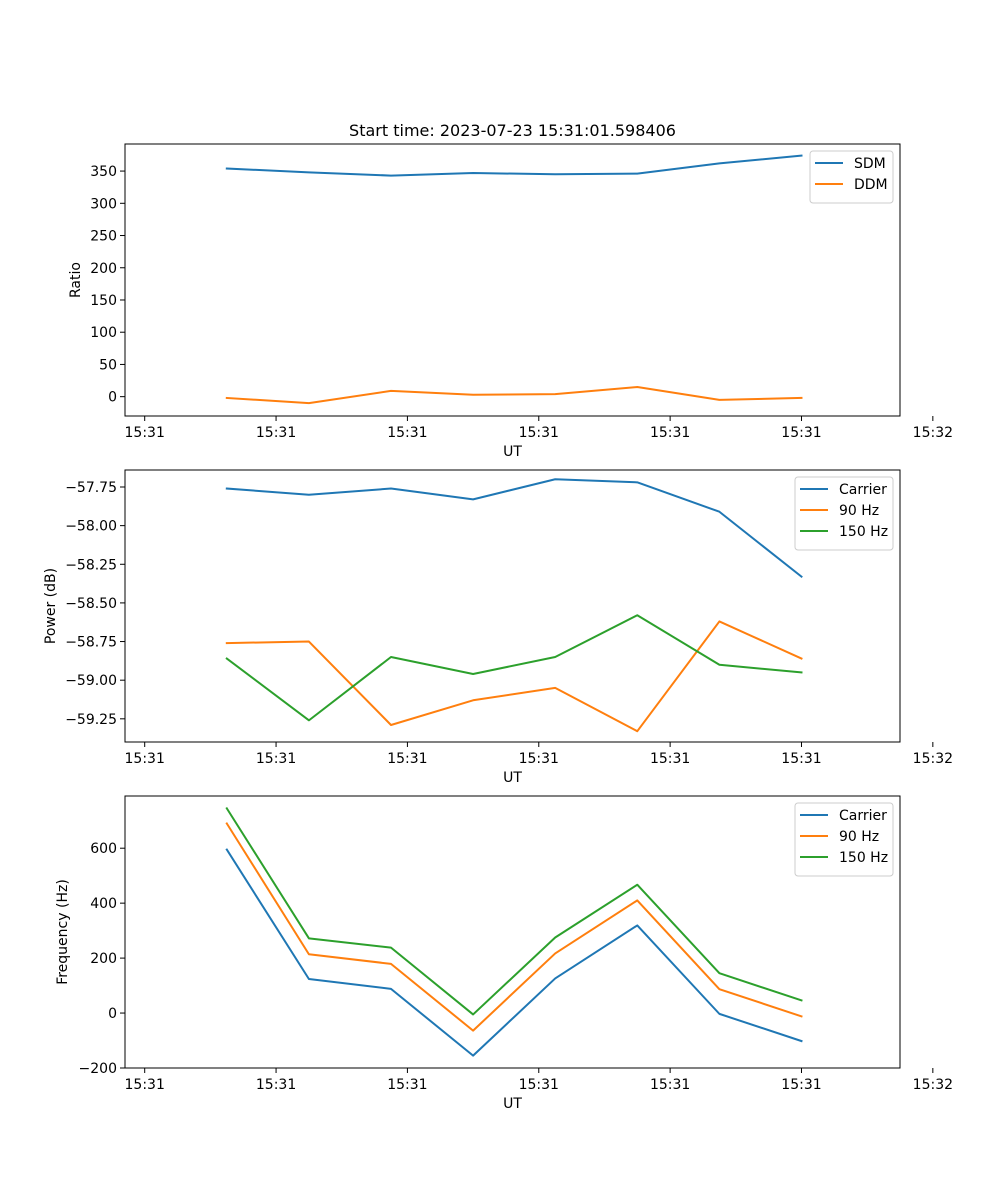  What do you see at coordinates (91, 720) in the screenshot?
I see `y-tick-label: −59.25` at bounding box center [91, 720].